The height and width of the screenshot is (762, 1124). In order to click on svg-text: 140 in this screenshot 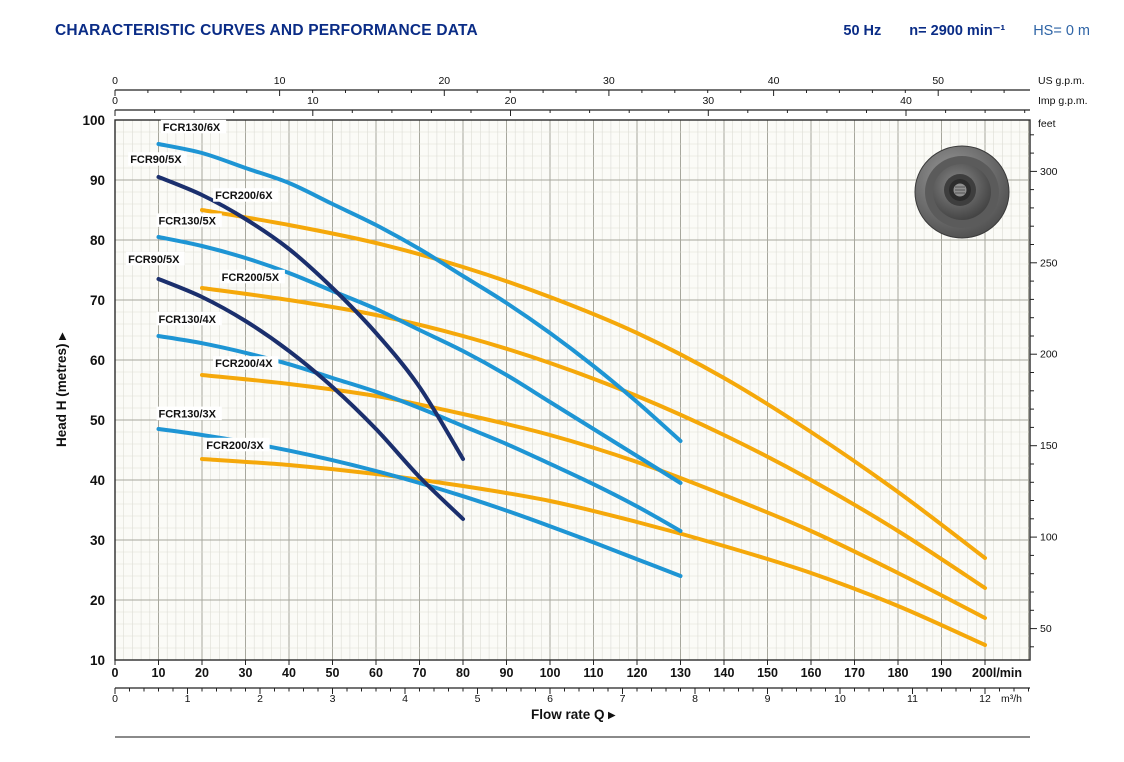, I will do `click(724, 673)`.